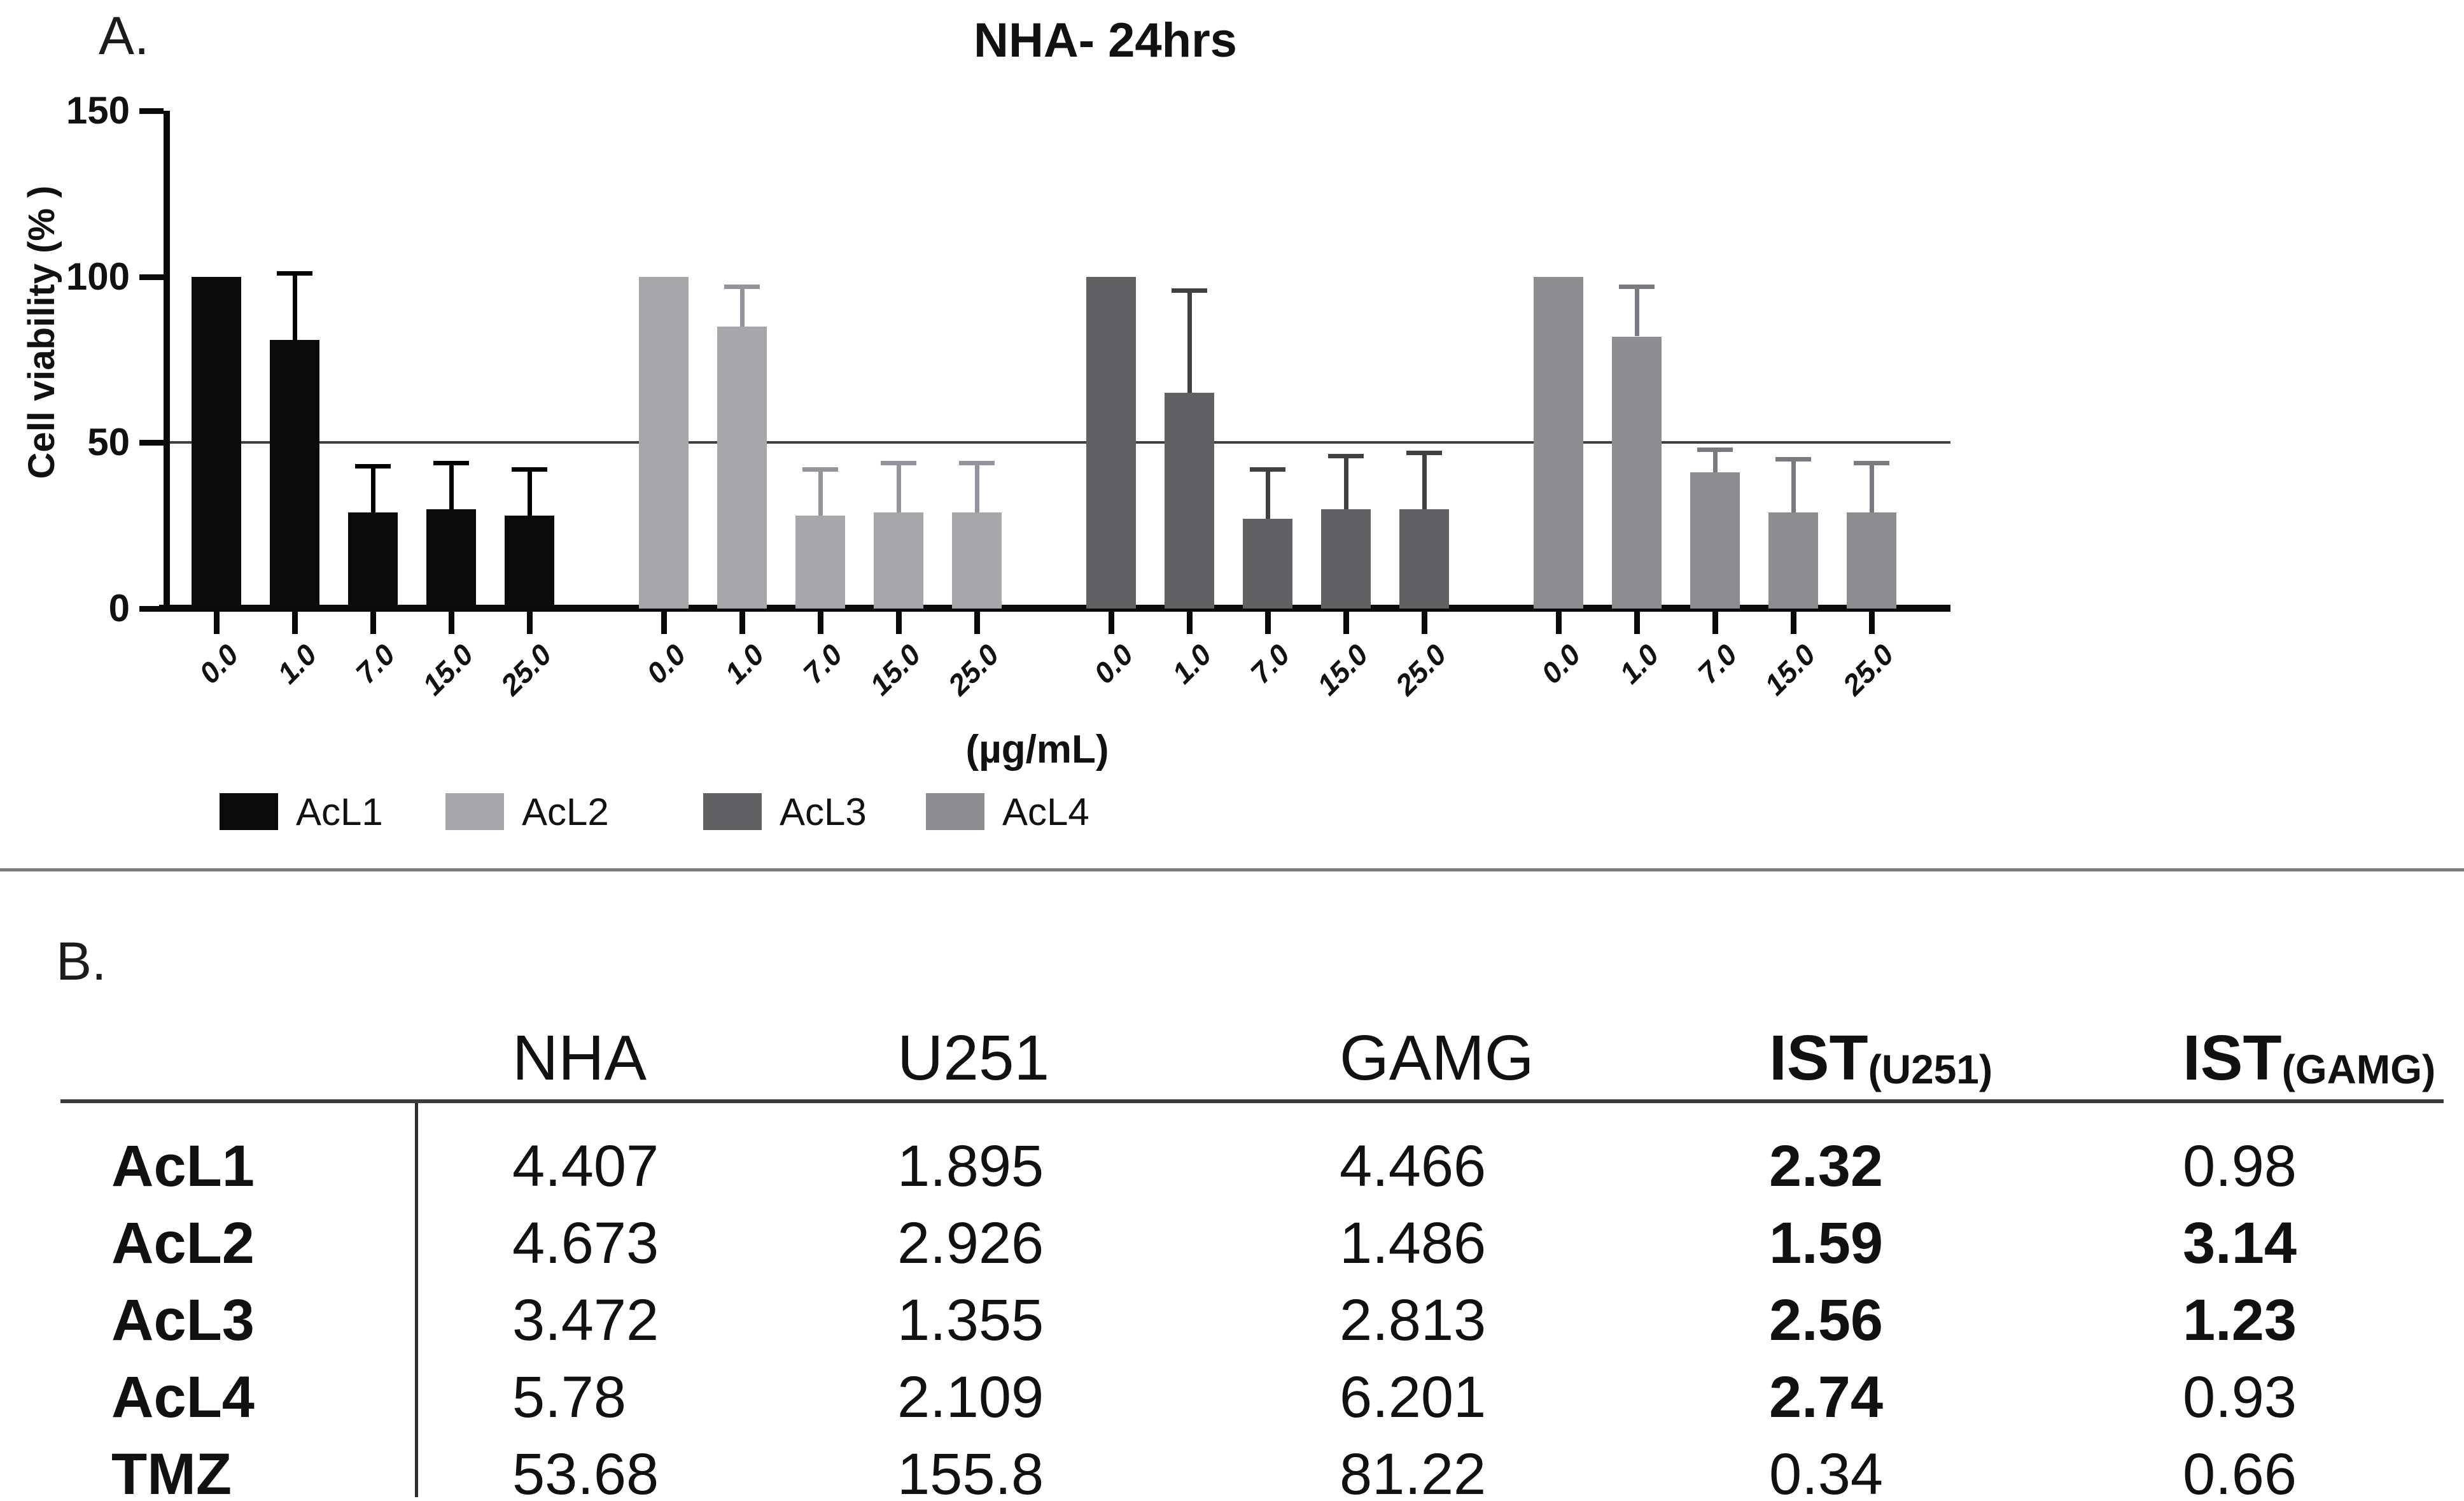 This screenshot has width=2464, height=1501. What do you see at coordinates (742, 467) in the screenshot?
I see `bar-AcL2-1.0` at bounding box center [742, 467].